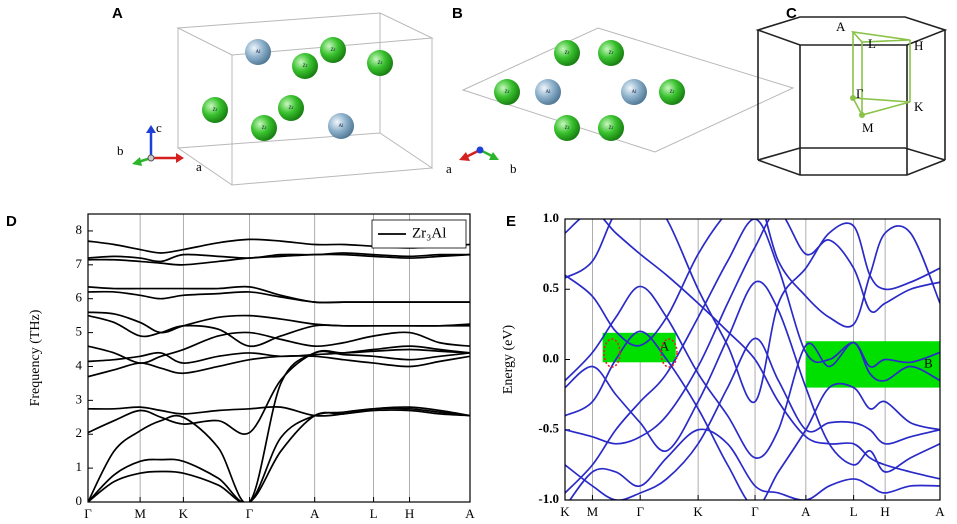 This screenshot has width=957, height=524. I want to click on panel-label: D, so click(11, 221).